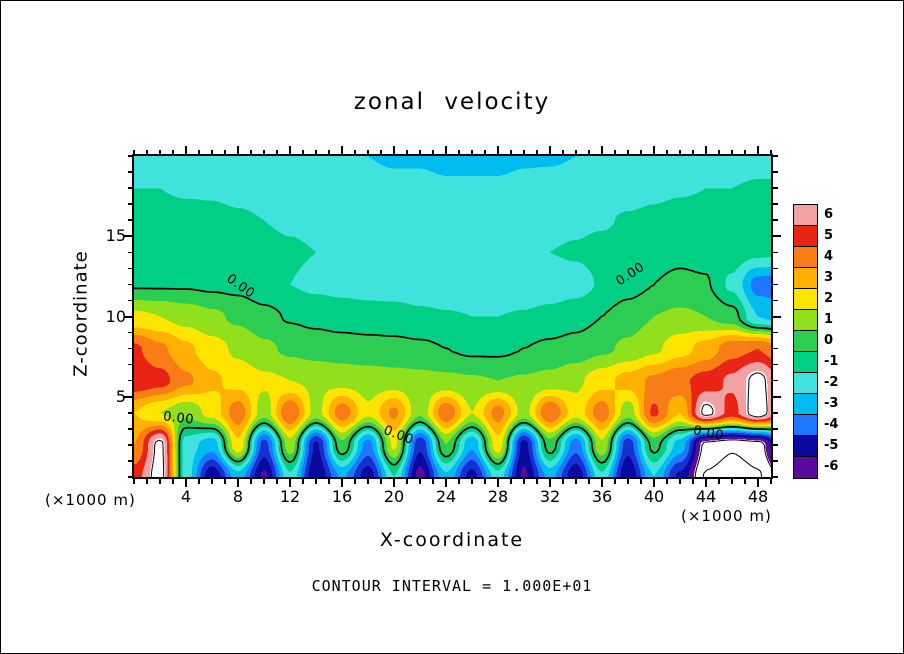  What do you see at coordinates (452, 102) in the screenshot?
I see `chart-title: zonal velocity` at bounding box center [452, 102].